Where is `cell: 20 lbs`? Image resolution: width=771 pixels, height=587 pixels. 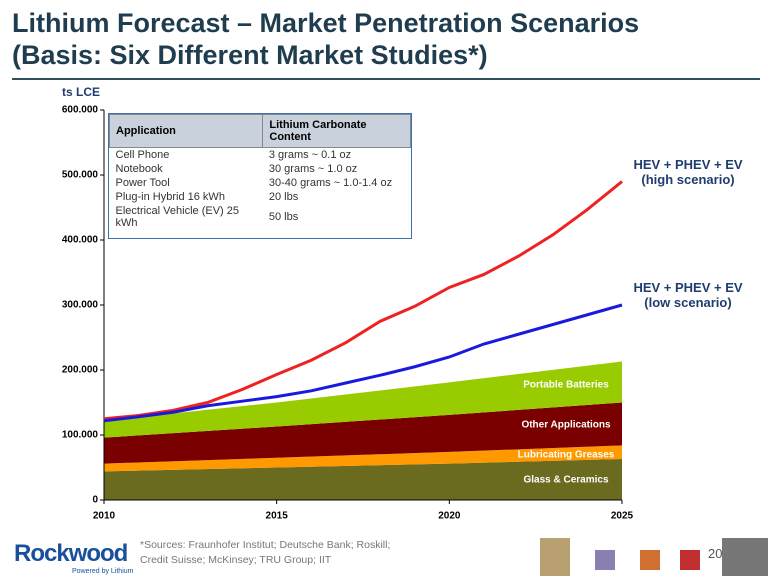
cell: 20 lbs is located at coordinates (283, 197).